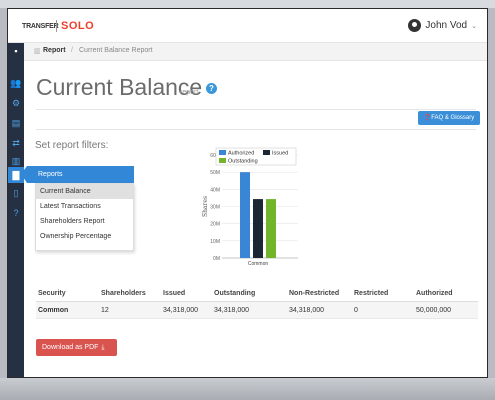 The height and width of the screenshot is (400, 495). What do you see at coordinates (37, 51) in the screenshot?
I see `bar-chart-icon: ▥` at bounding box center [37, 51].